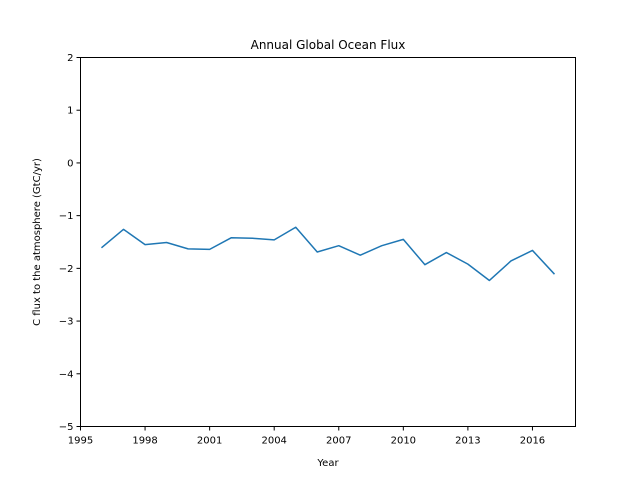 The image size is (640, 480). I want to click on chart-title: Annual Global Ocean Flux, so click(328, 45).